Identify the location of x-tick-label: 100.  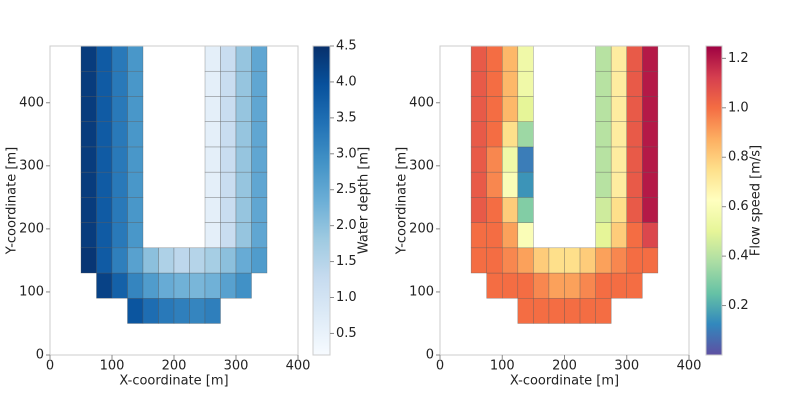
(502, 366).